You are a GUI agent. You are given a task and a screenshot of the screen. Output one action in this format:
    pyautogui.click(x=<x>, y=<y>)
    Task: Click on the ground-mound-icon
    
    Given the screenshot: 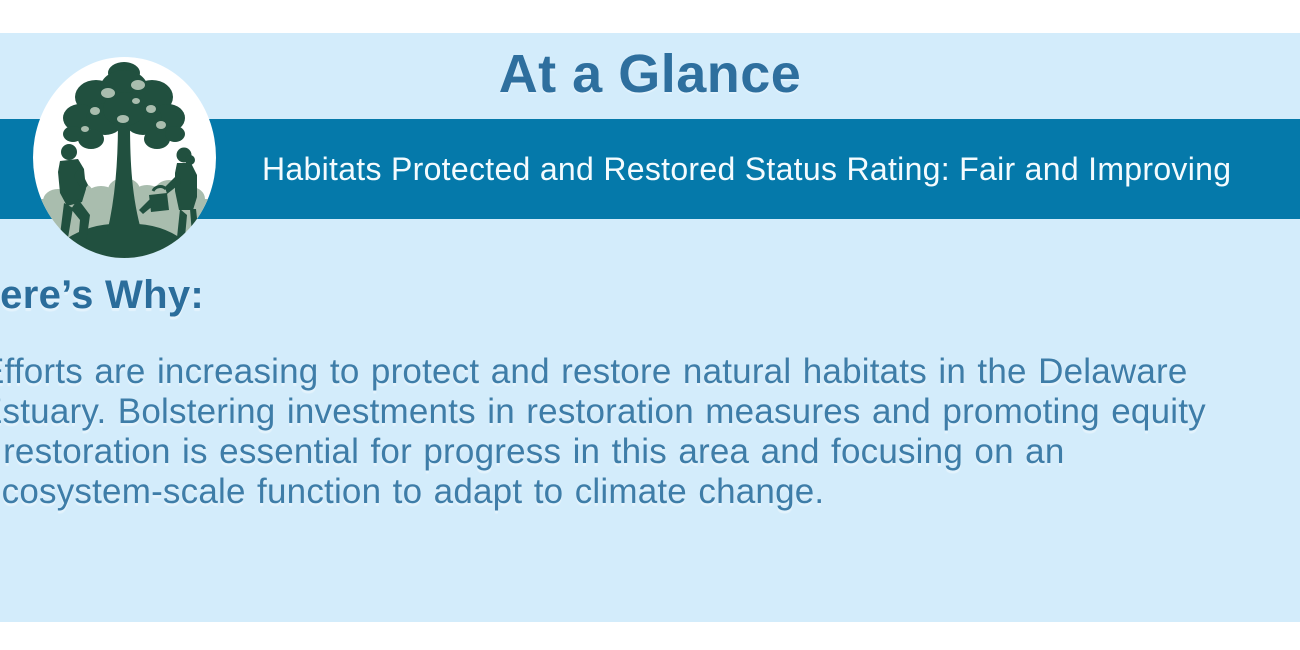 What is the action you would take?
    pyautogui.click(x=125, y=240)
    